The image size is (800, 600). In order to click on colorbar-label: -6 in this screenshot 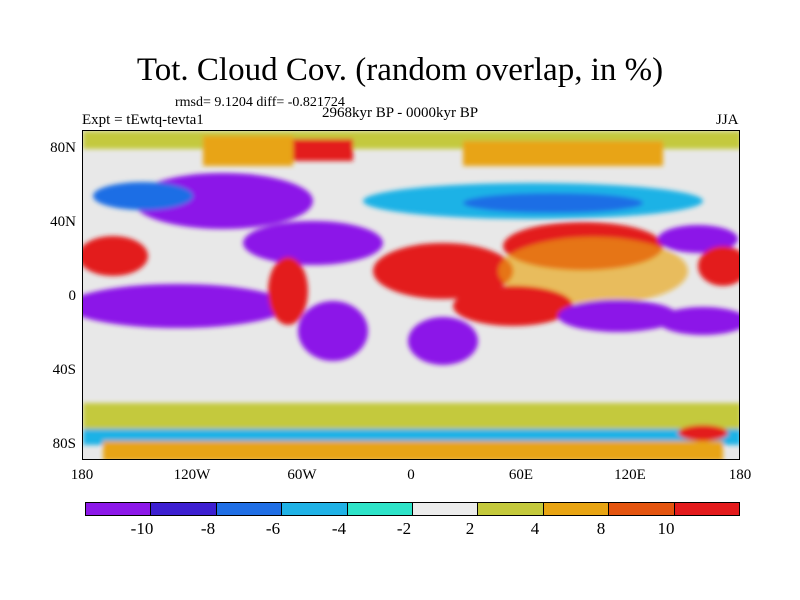, I will do `click(273, 528)`.